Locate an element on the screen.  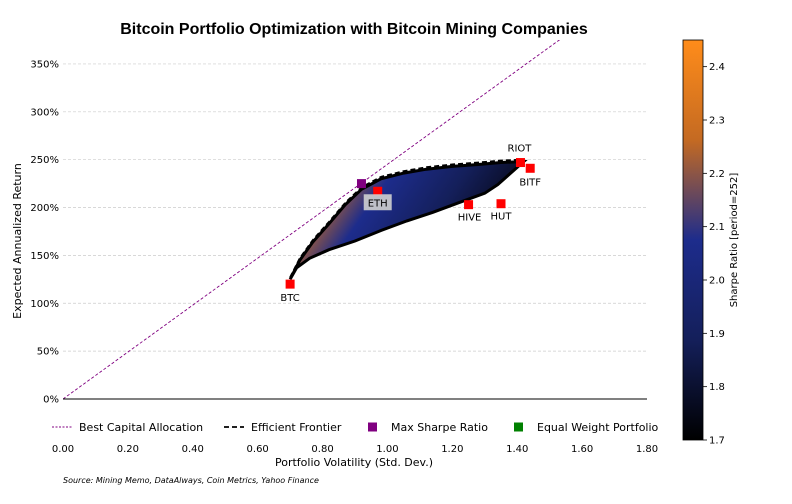
y-tick-label: 350% is located at coordinates (44, 64).